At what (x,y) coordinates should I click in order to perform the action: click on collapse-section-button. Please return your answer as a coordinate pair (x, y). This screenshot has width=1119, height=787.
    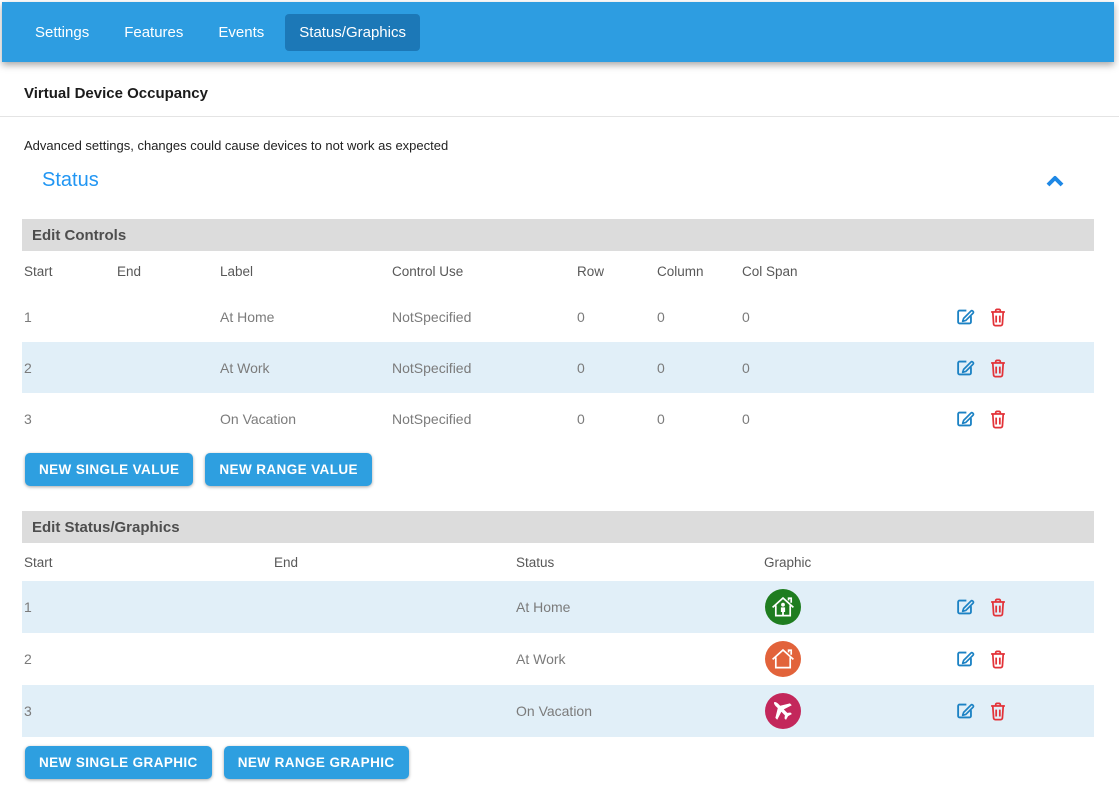
    Looking at the image, I should click on (1055, 181).